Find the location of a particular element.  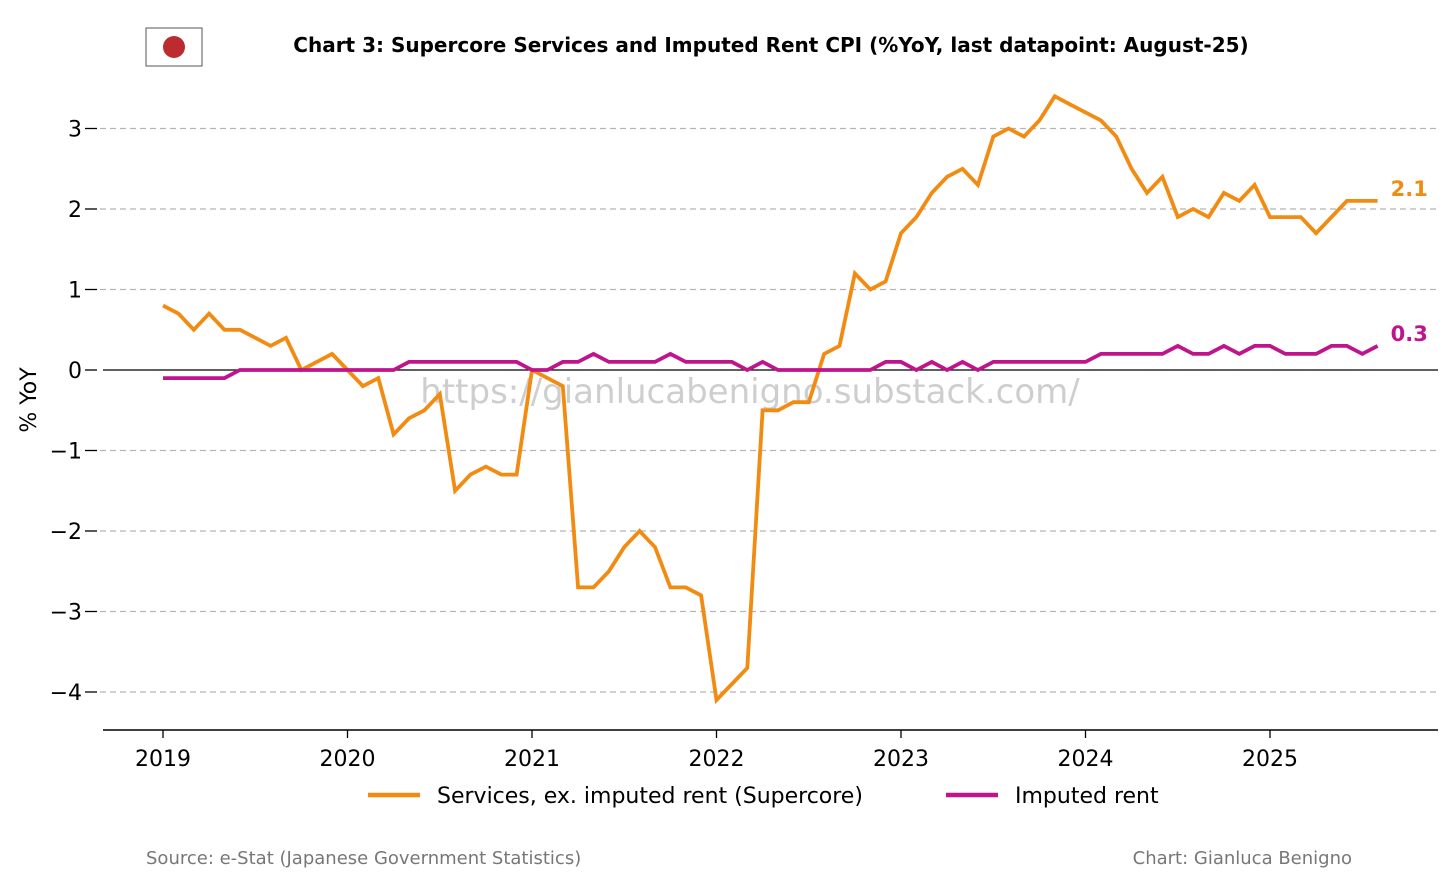

watermark: https://gianlucabenigno.substack.com/ is located at coordinates (750, 392).